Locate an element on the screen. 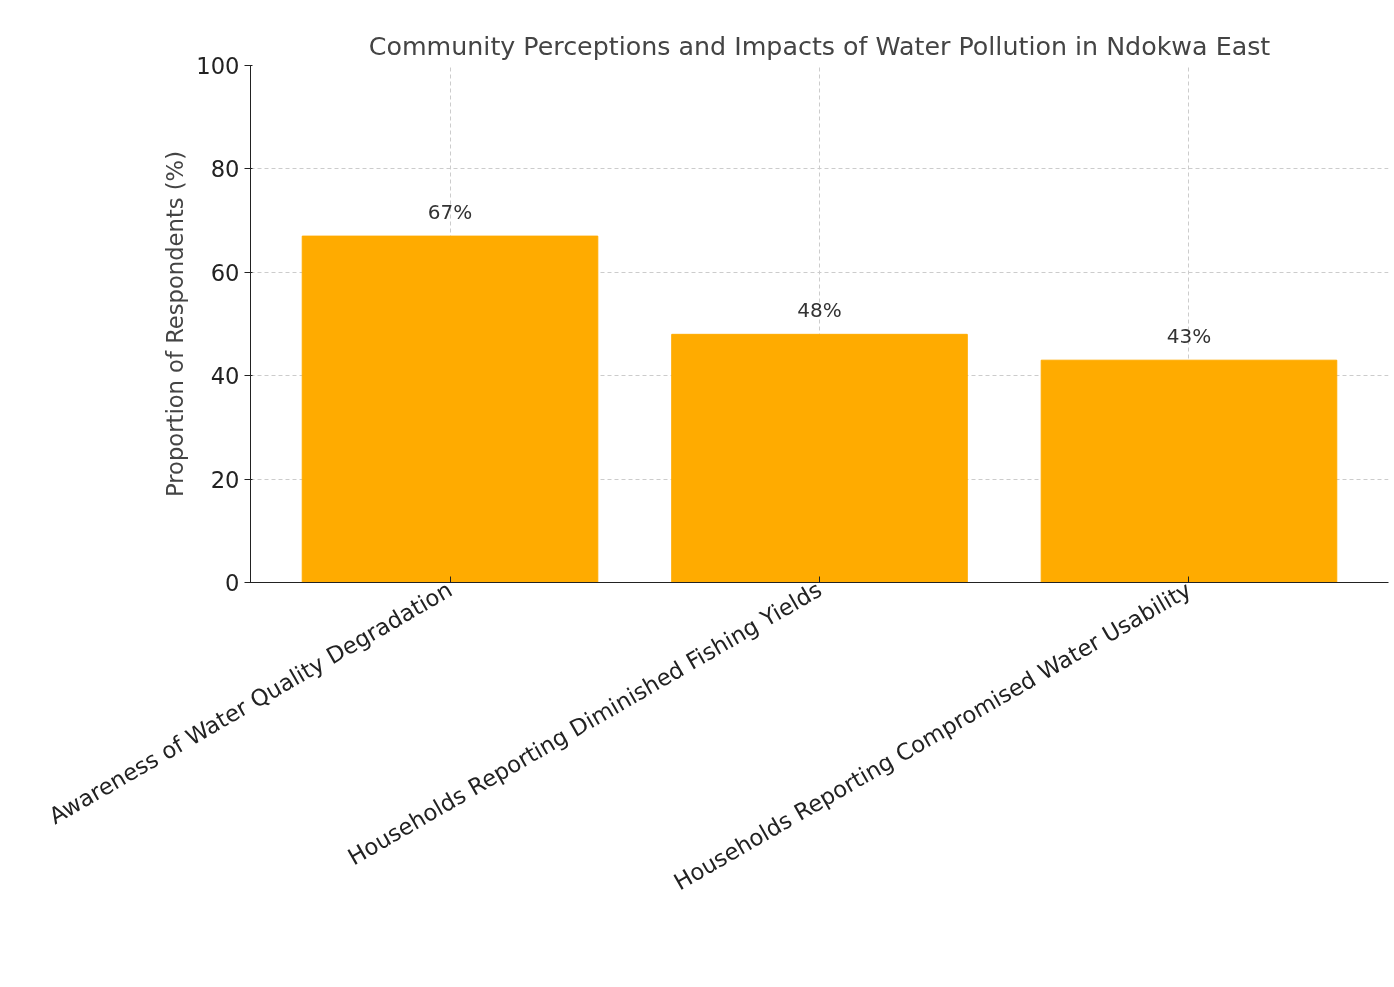 This screenshot has width=1394, height=987. data-label: 67% is located at coordinates (450, 212).